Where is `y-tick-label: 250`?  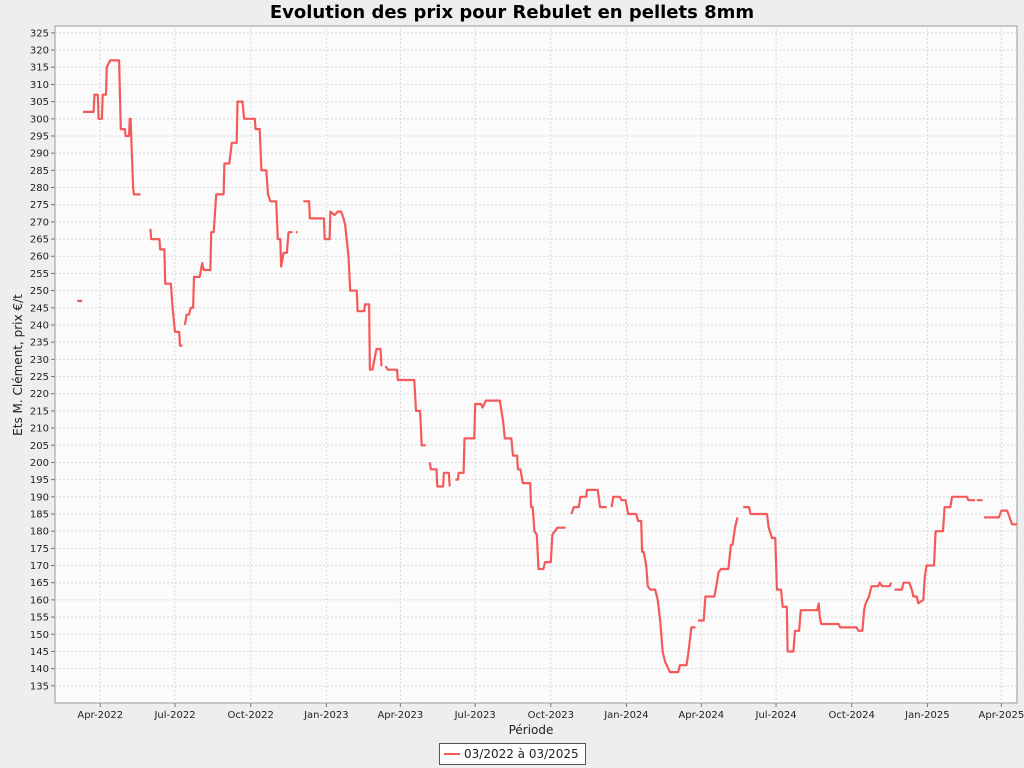 y-tick-label: 250 is located at coordinates (39, 291).